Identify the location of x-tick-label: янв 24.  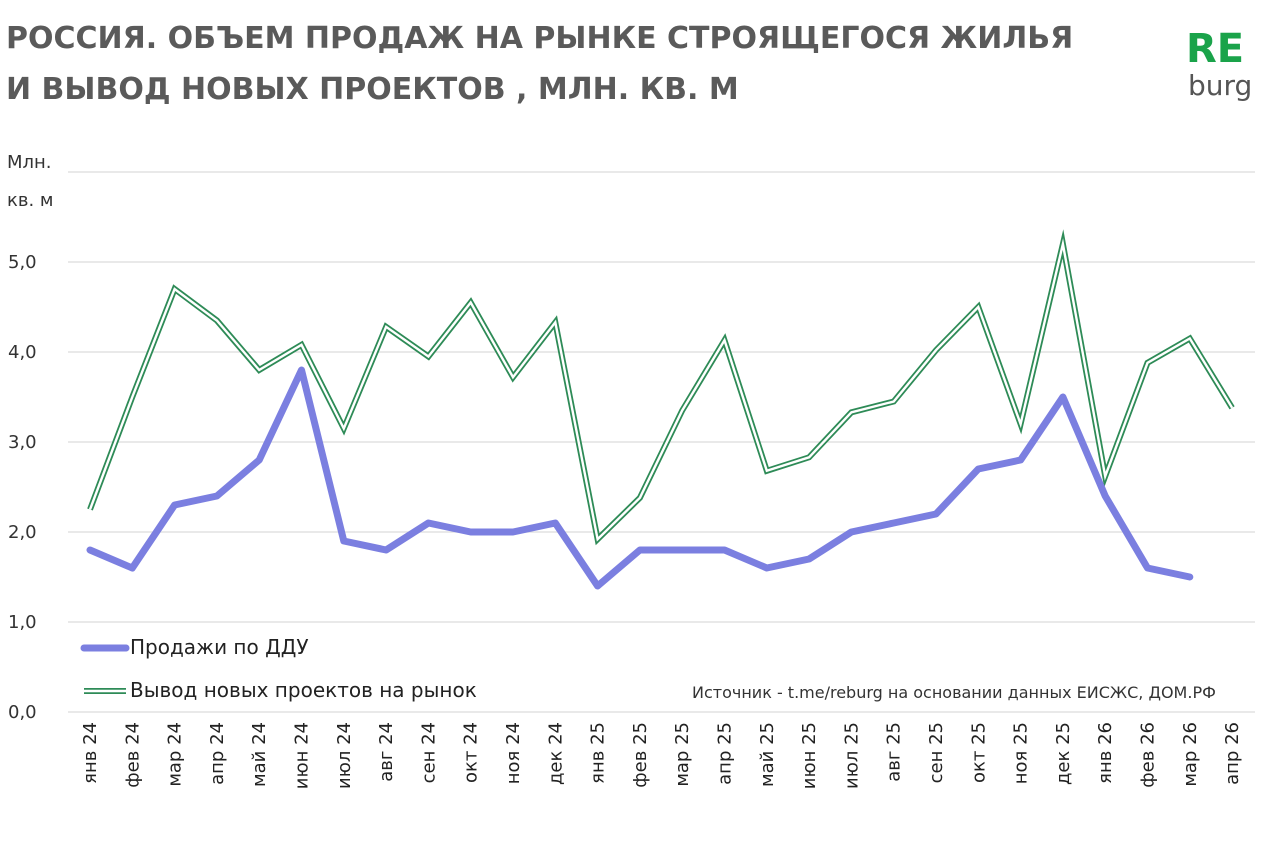
(90, 753).